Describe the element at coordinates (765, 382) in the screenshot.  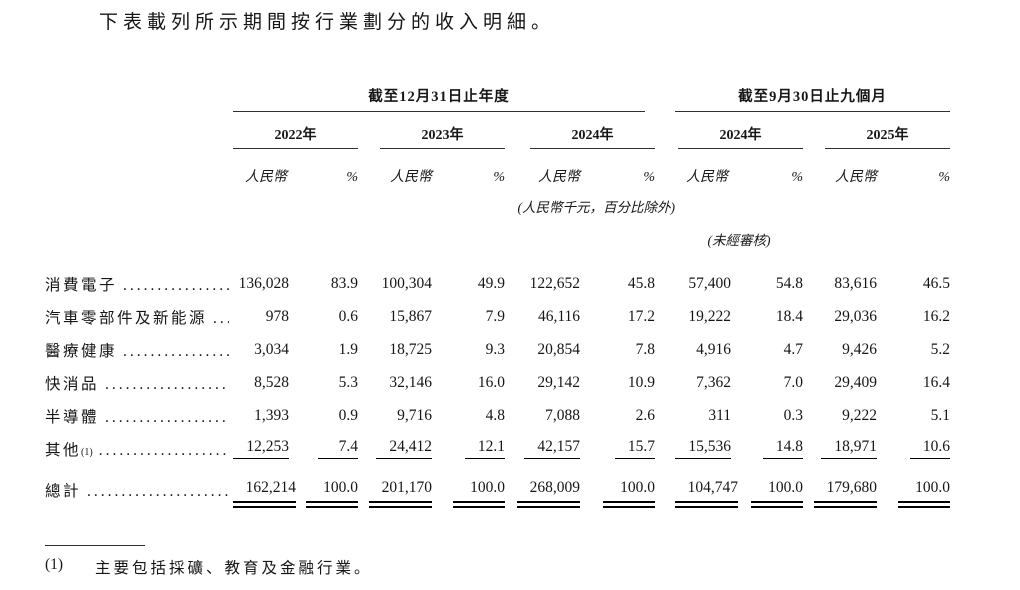
I see `value-cell: 7.0` at that location.